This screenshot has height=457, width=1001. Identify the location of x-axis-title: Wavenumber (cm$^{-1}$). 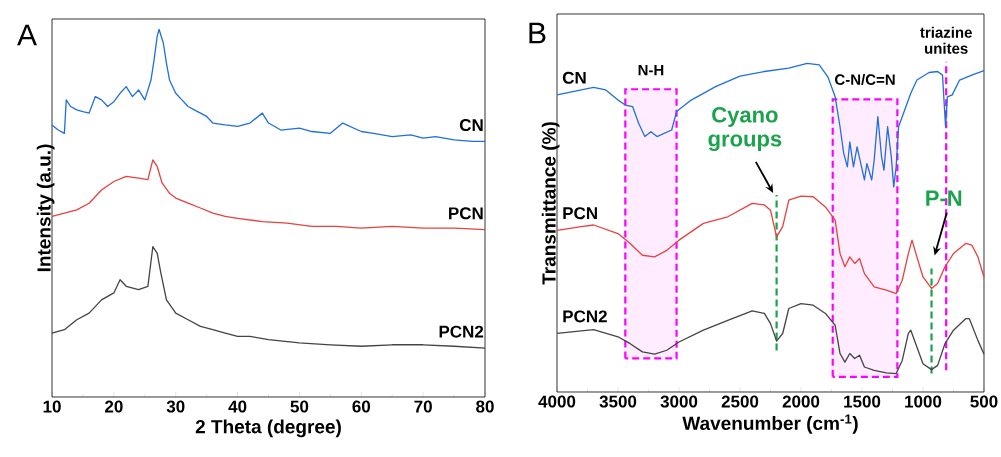
(770, 424).